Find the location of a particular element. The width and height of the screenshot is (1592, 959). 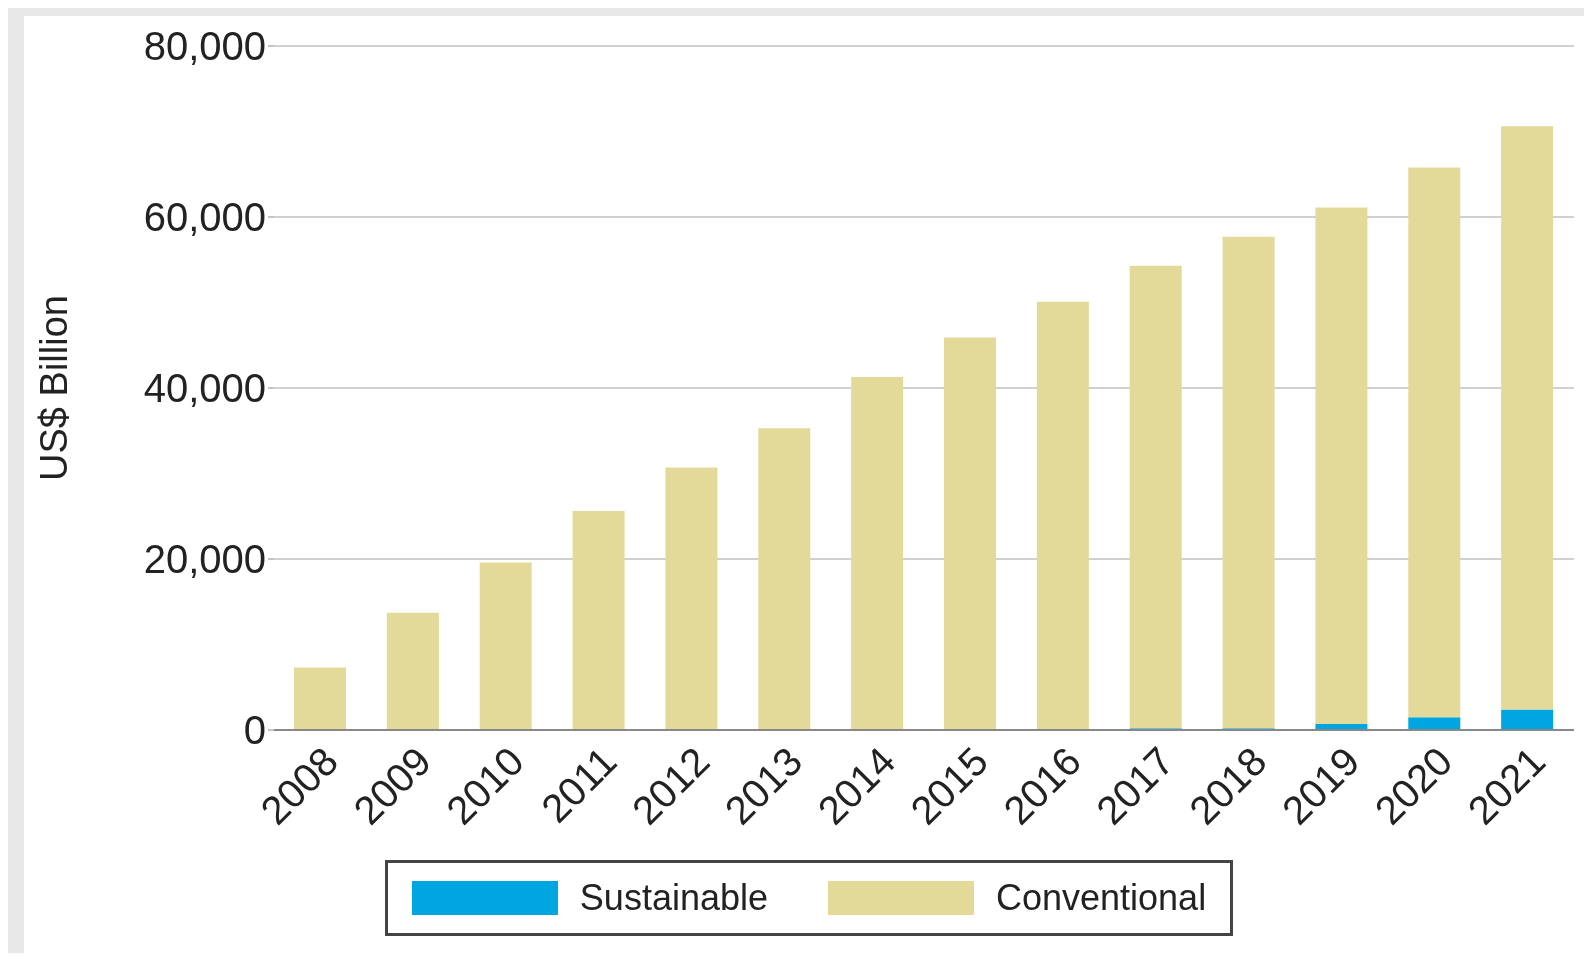

y-tick-label: 0 is located at coordinates (254, 730).